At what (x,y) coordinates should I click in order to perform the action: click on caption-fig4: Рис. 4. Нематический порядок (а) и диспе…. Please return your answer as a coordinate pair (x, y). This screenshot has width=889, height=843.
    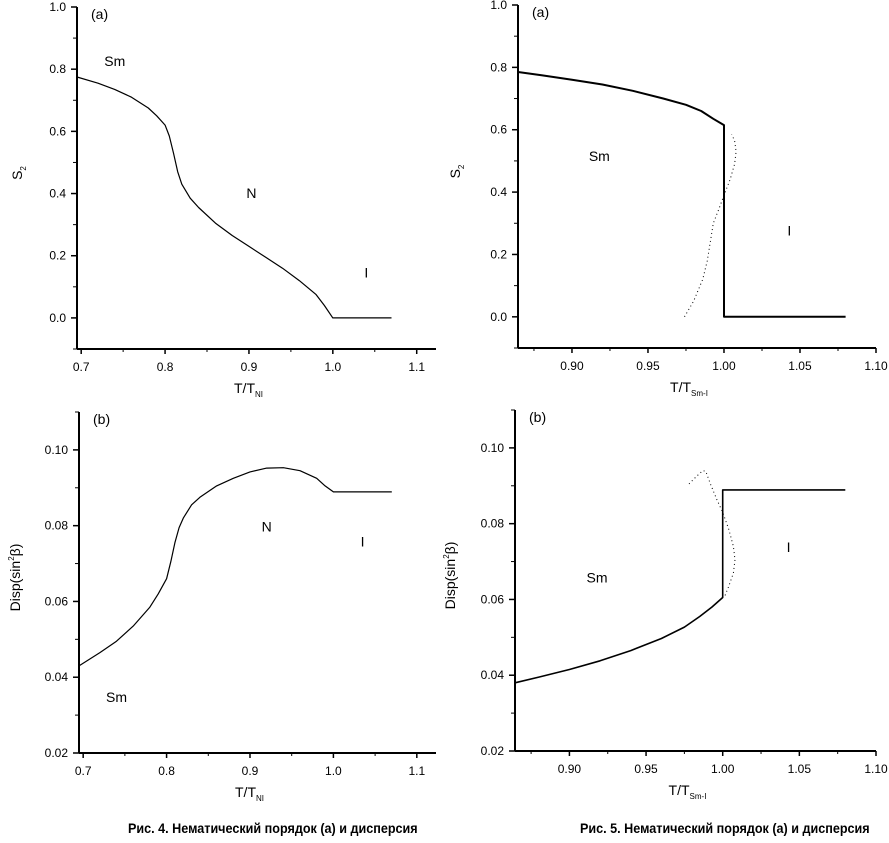
    Looking at the image, I should click on (273, 828).